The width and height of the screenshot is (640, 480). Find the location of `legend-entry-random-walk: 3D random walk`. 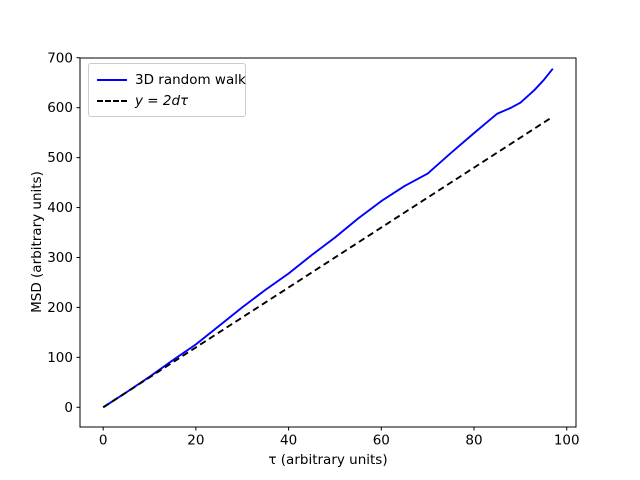

legend-entry-random-walk: 3D random walk is located at coordinates (171, 79).